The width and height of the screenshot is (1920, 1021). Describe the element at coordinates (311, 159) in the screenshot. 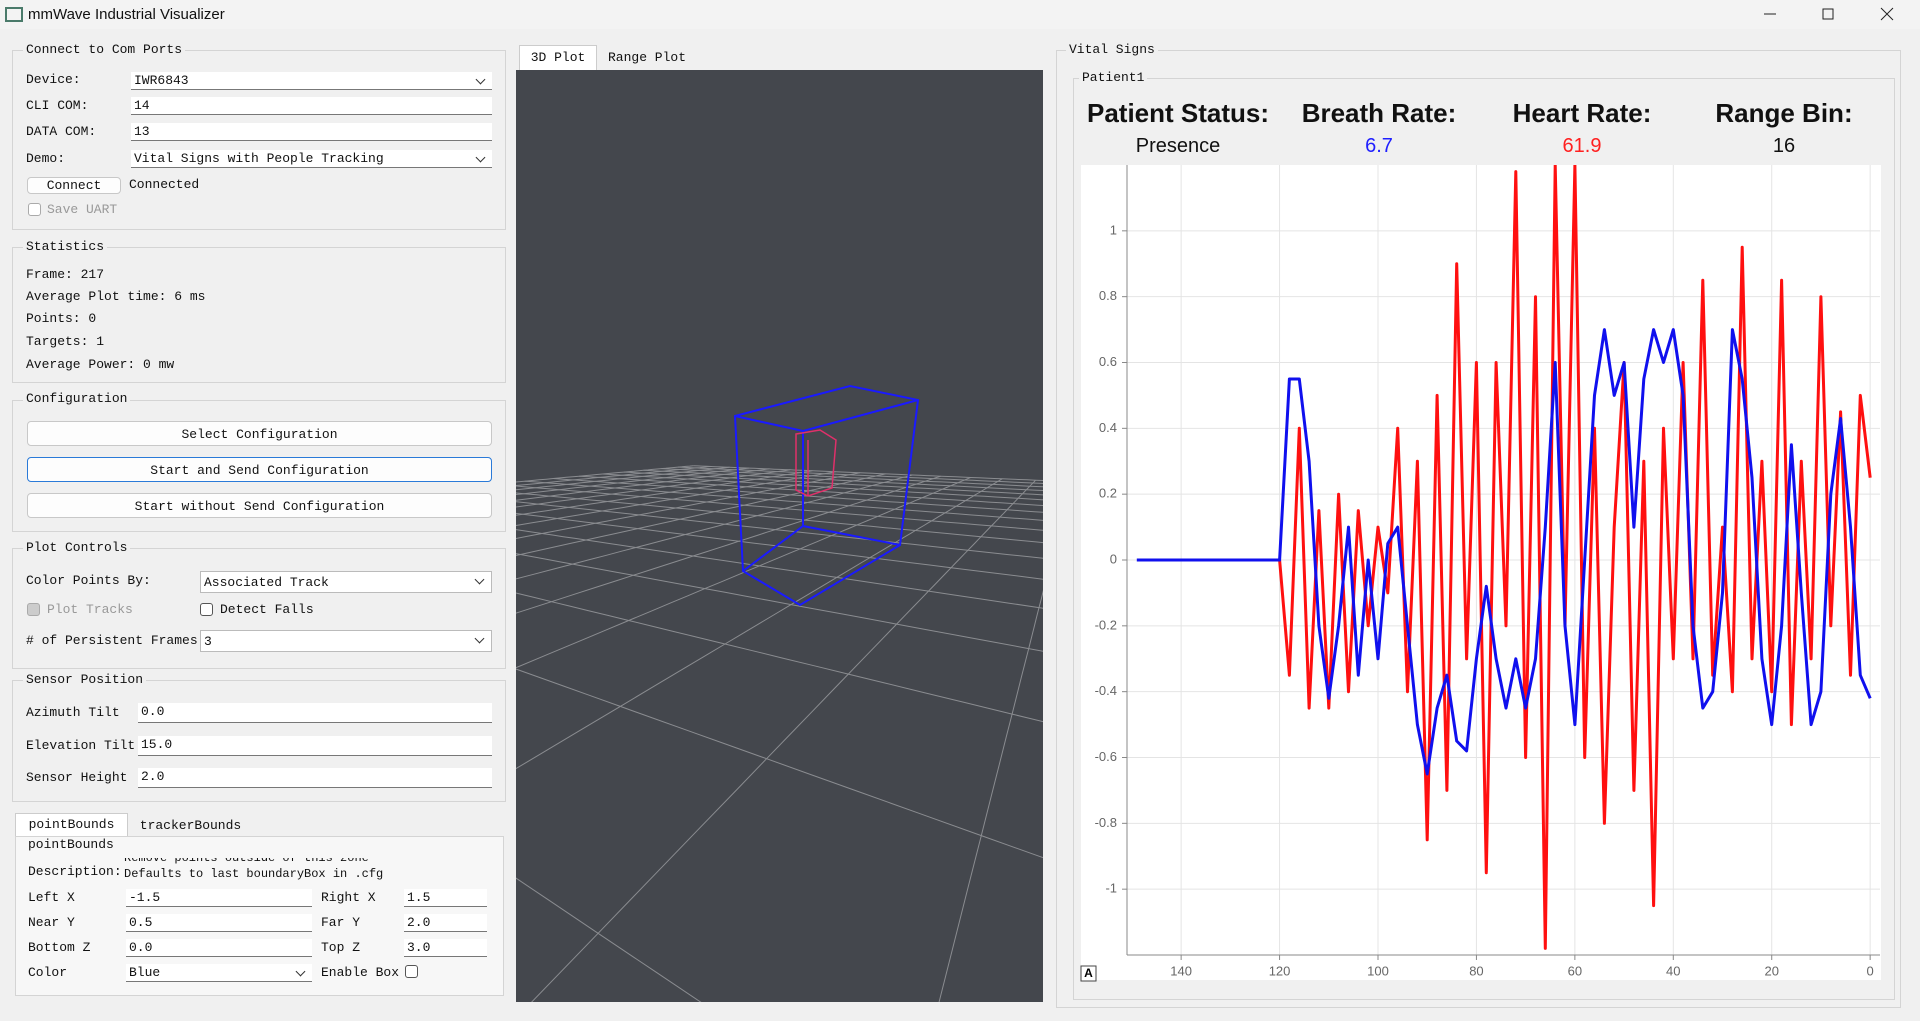

I see `combo: Vital Signs with People Tracking` at that location.